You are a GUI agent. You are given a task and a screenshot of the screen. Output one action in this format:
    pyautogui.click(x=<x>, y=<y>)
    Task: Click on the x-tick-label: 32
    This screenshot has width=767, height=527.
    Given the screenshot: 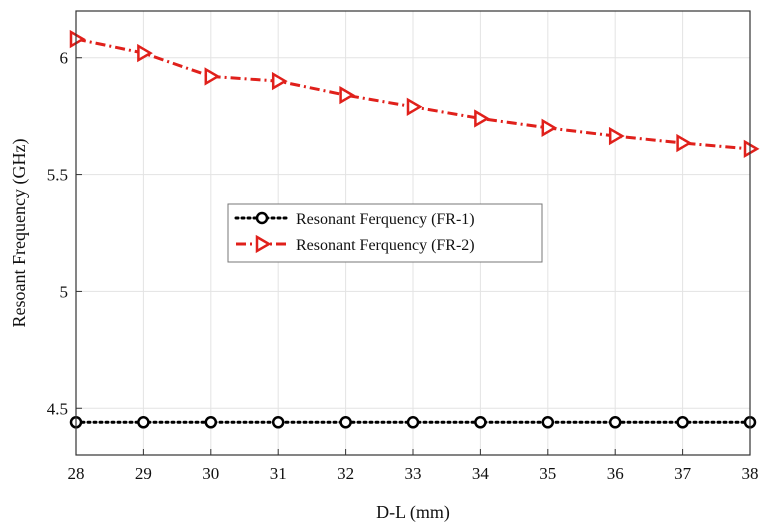 What is the action you would take?
    pyautogui.click(x=345, y=473)
    